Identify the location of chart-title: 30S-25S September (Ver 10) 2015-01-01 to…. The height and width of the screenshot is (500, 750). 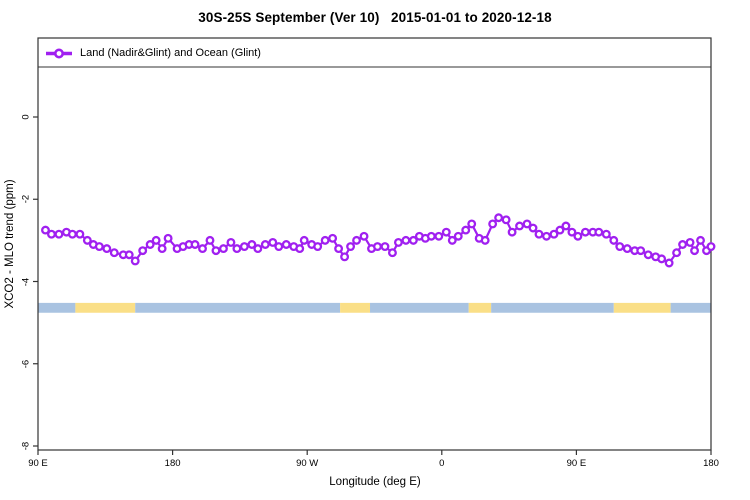
(375, 17).